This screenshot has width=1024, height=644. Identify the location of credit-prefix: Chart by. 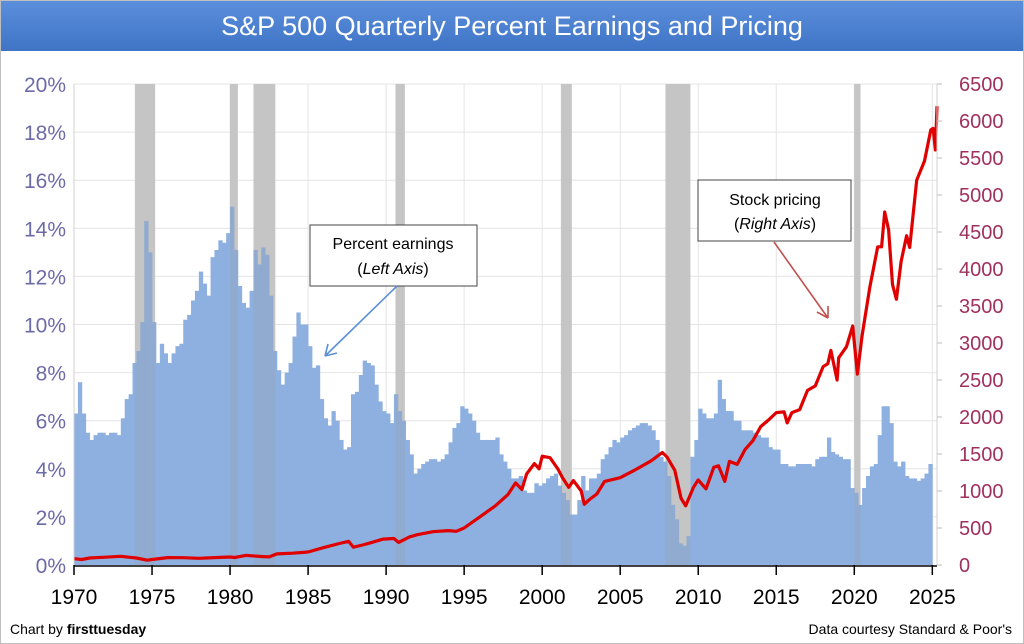
(38, 629).